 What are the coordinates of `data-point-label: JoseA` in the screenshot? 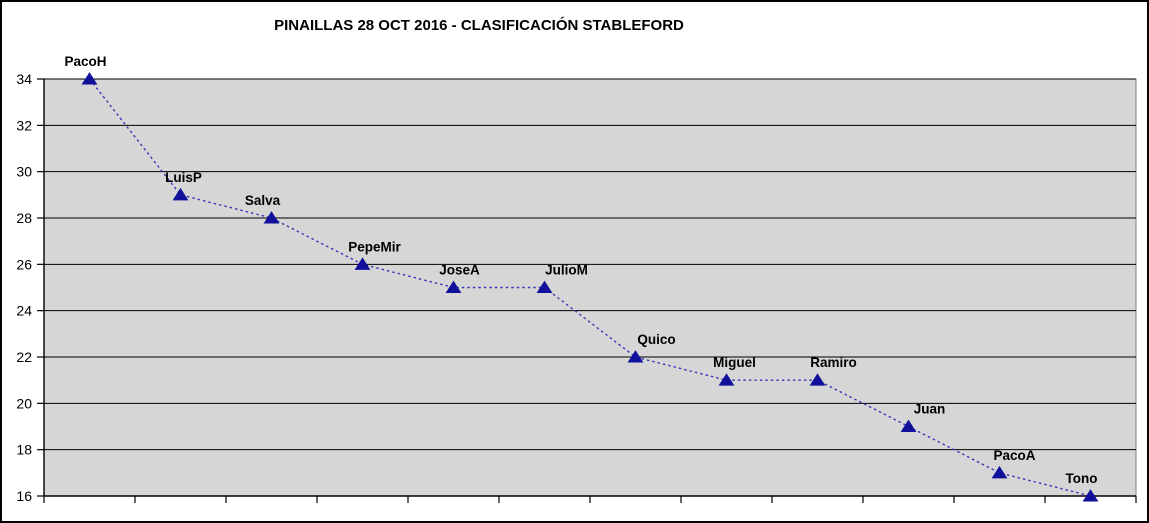 It's located at (459, 270).